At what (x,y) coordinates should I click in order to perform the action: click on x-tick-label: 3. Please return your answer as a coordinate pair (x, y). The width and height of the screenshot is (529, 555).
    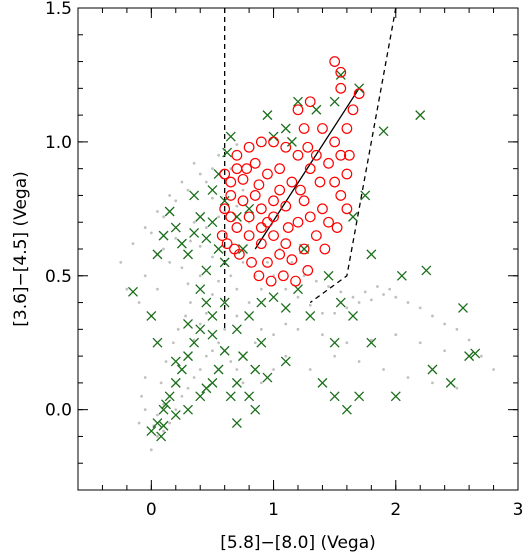
    Looking at the image, I should click on (518, 510).